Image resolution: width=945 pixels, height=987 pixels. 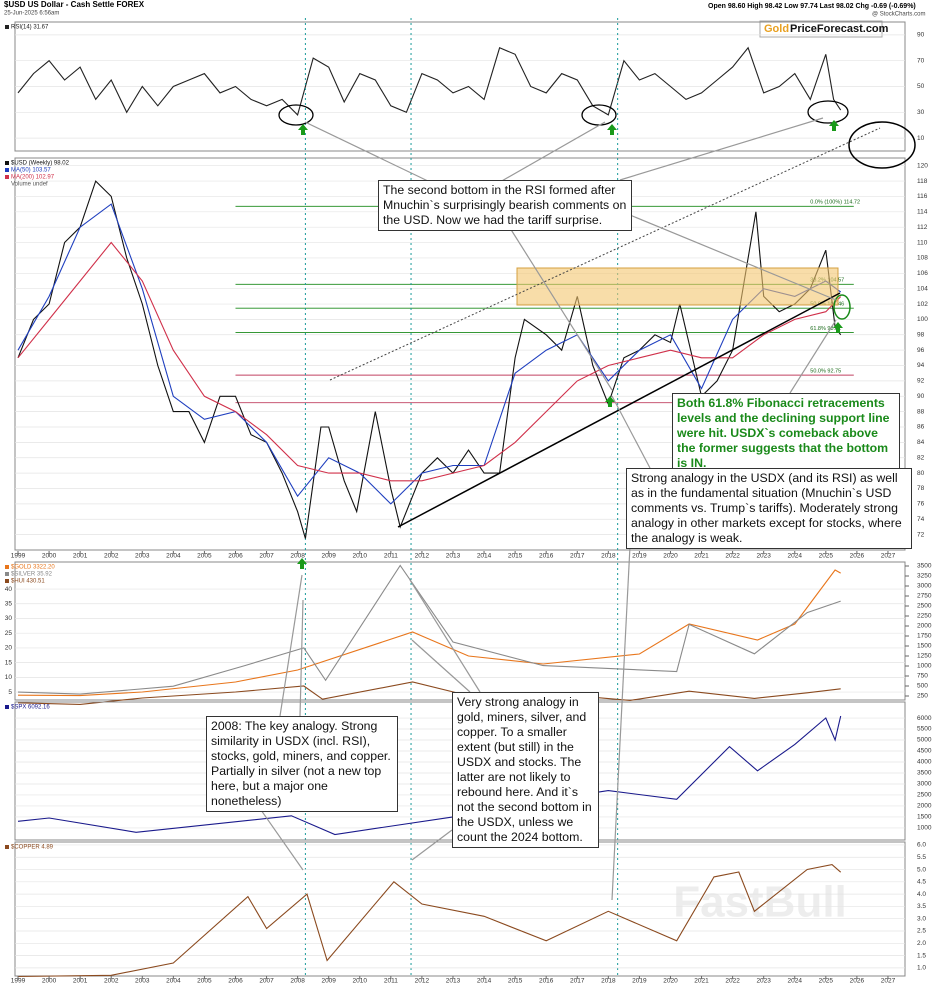 I want to click on y-tick-label: 1.0, so click(x=921, y=968).